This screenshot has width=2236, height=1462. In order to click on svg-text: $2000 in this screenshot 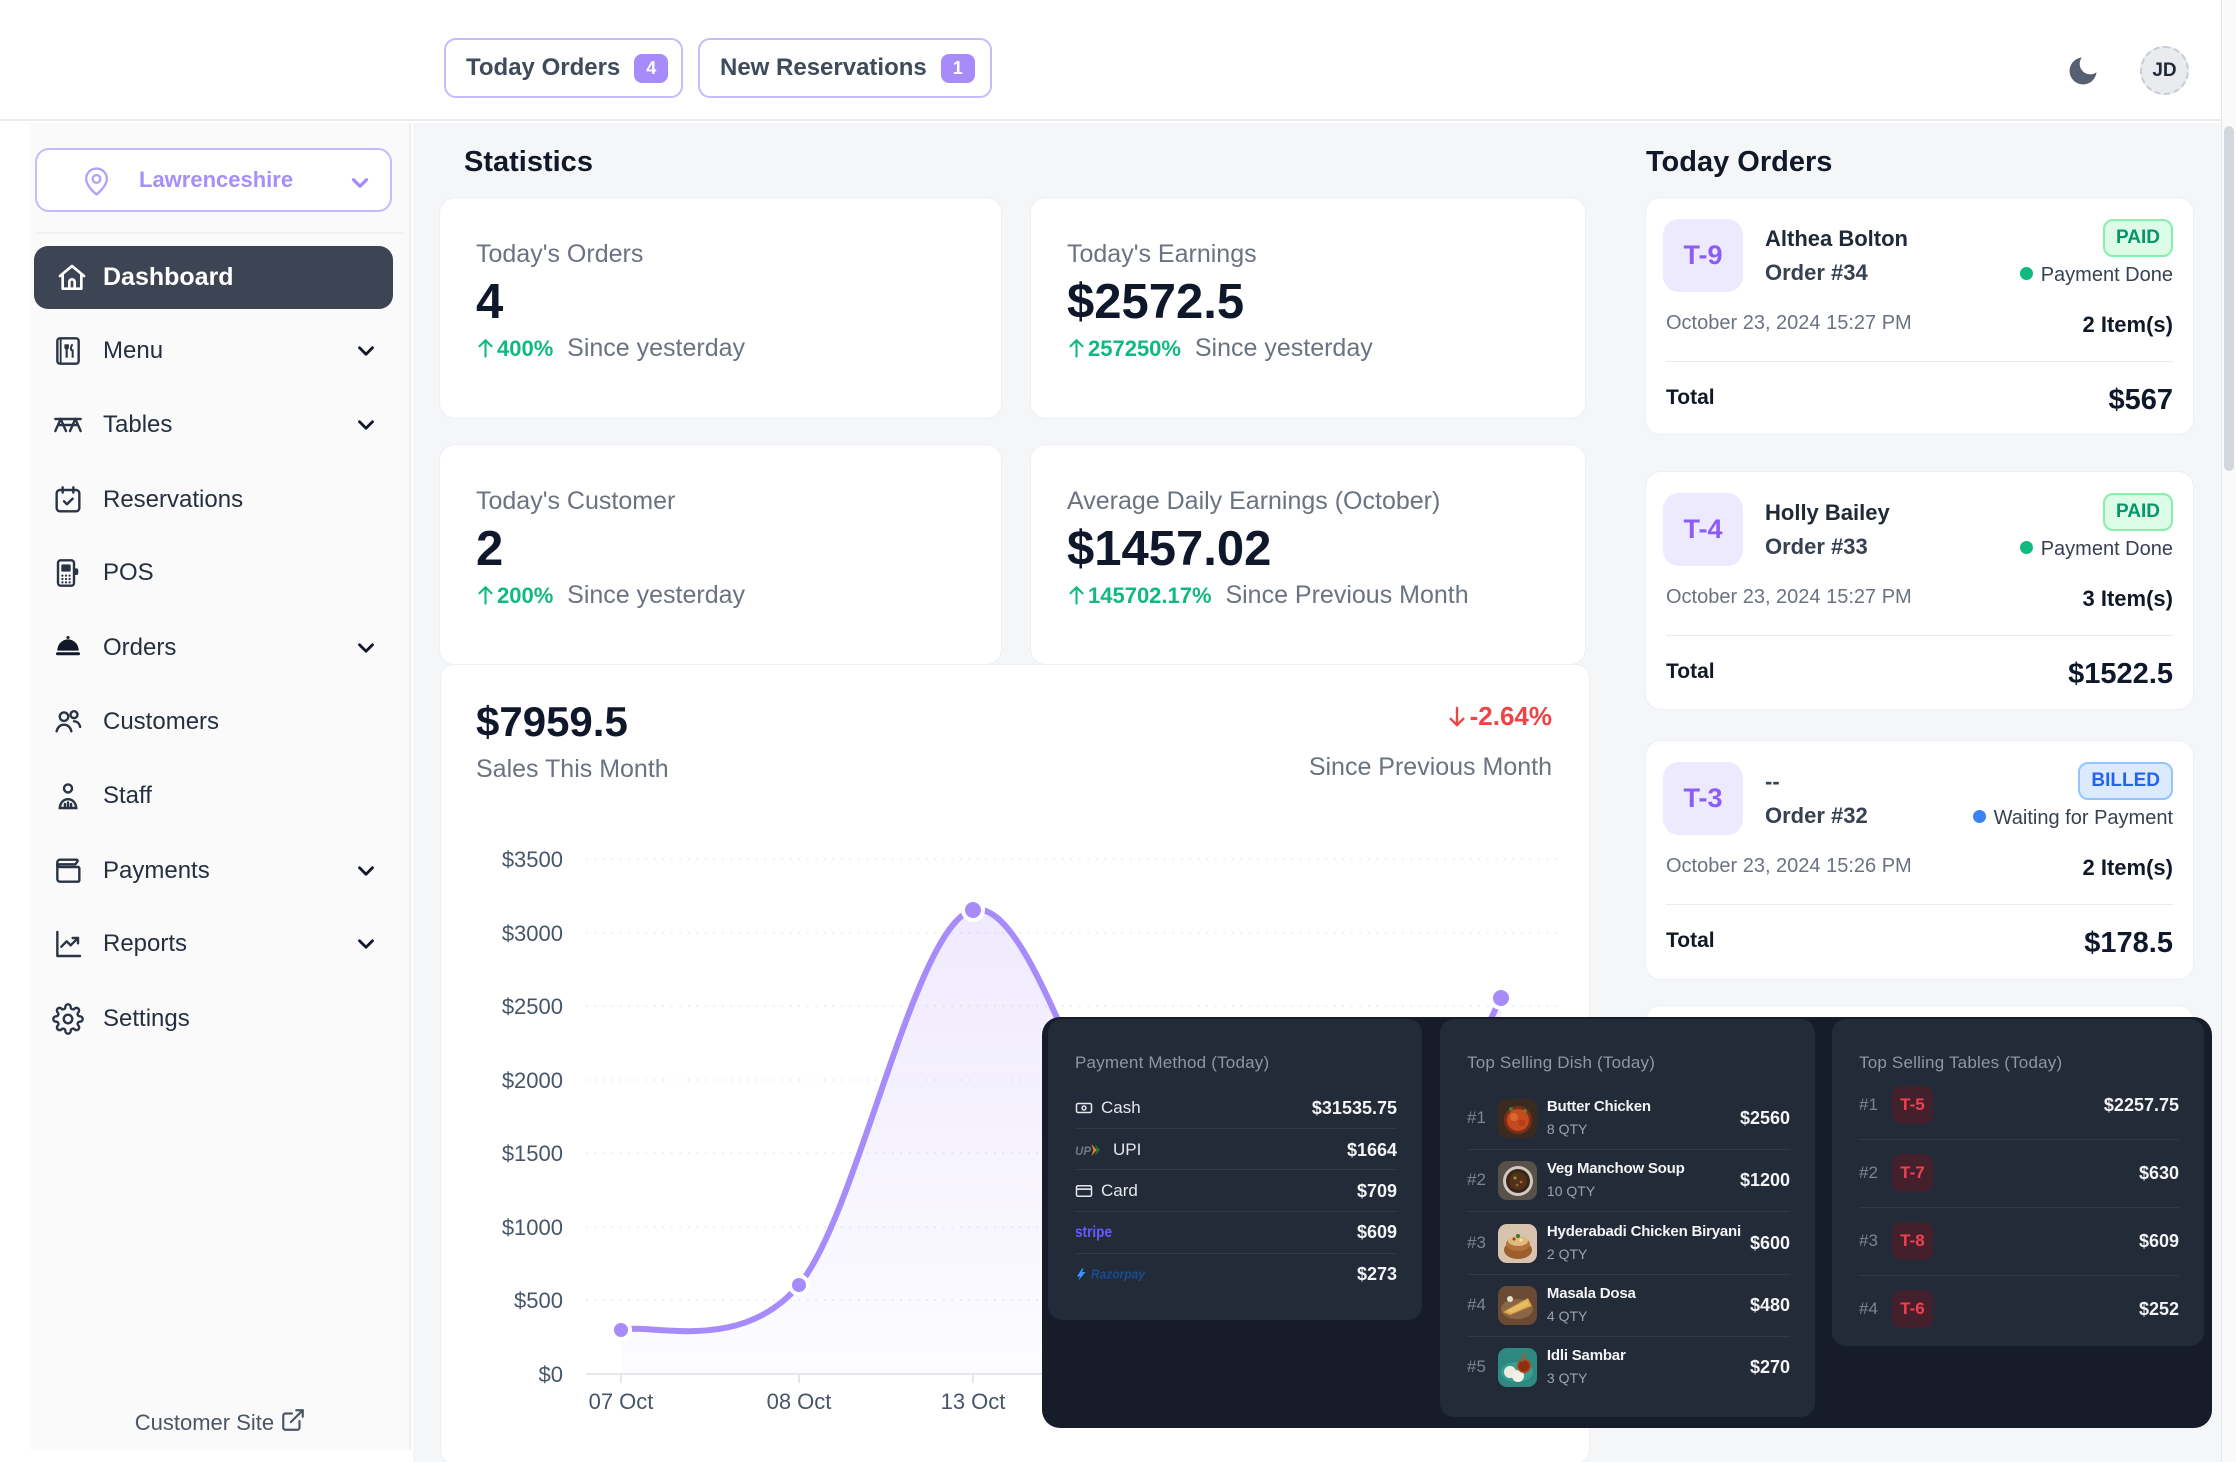, I will do `click(532, 1080)`.